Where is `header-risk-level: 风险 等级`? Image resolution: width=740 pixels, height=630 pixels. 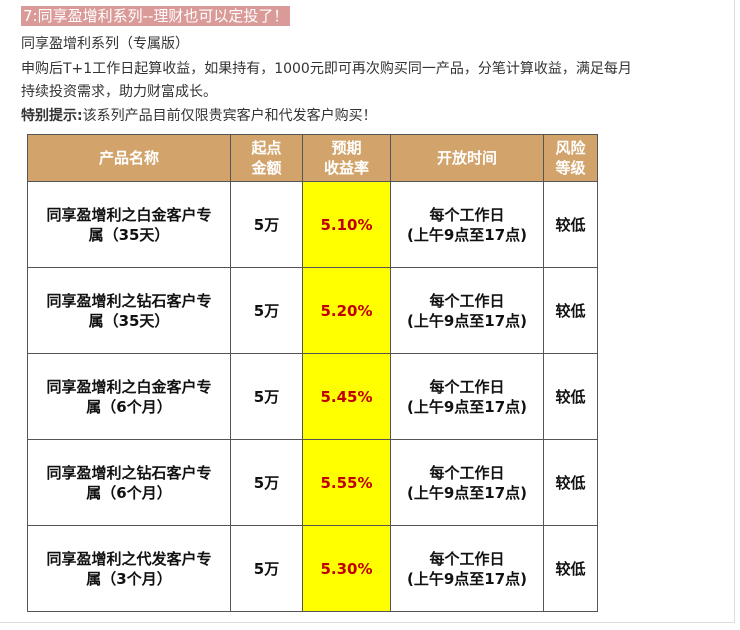
header-risk-level: 风险 等级 is located at coordinates (570, 158).